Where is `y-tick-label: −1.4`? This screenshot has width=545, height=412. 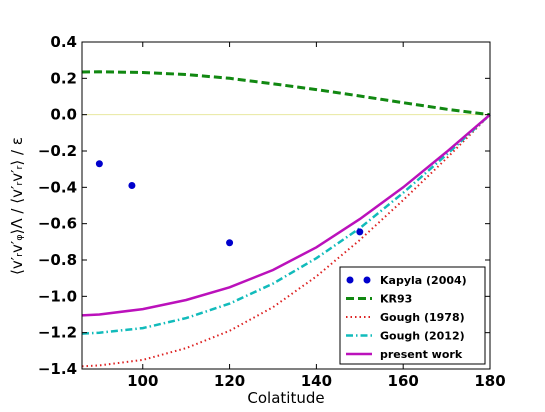
y-tick-label: −1.4 is located at coordinates (57, 369).